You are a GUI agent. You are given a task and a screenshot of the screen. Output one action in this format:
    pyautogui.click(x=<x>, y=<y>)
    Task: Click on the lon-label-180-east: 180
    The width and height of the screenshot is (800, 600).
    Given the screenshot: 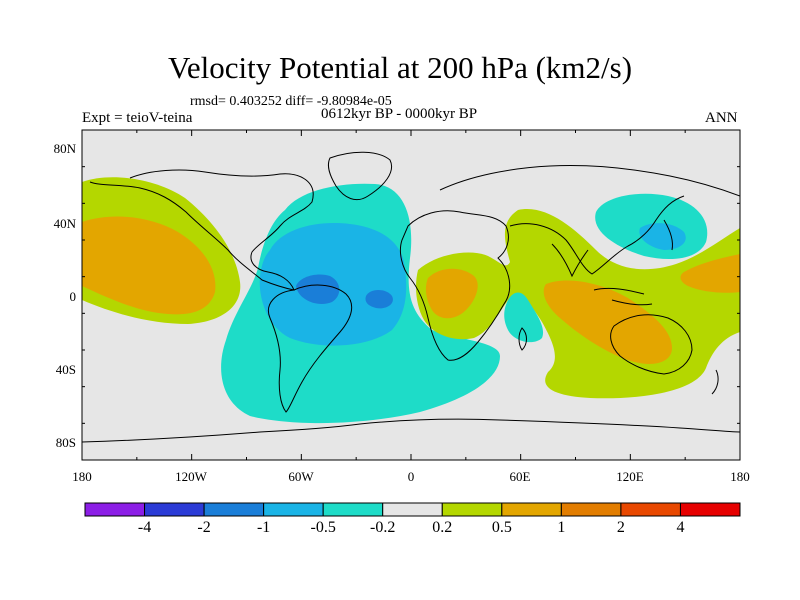 What is the action you would take?
    pyautogui.click(x=740, y=476)
    